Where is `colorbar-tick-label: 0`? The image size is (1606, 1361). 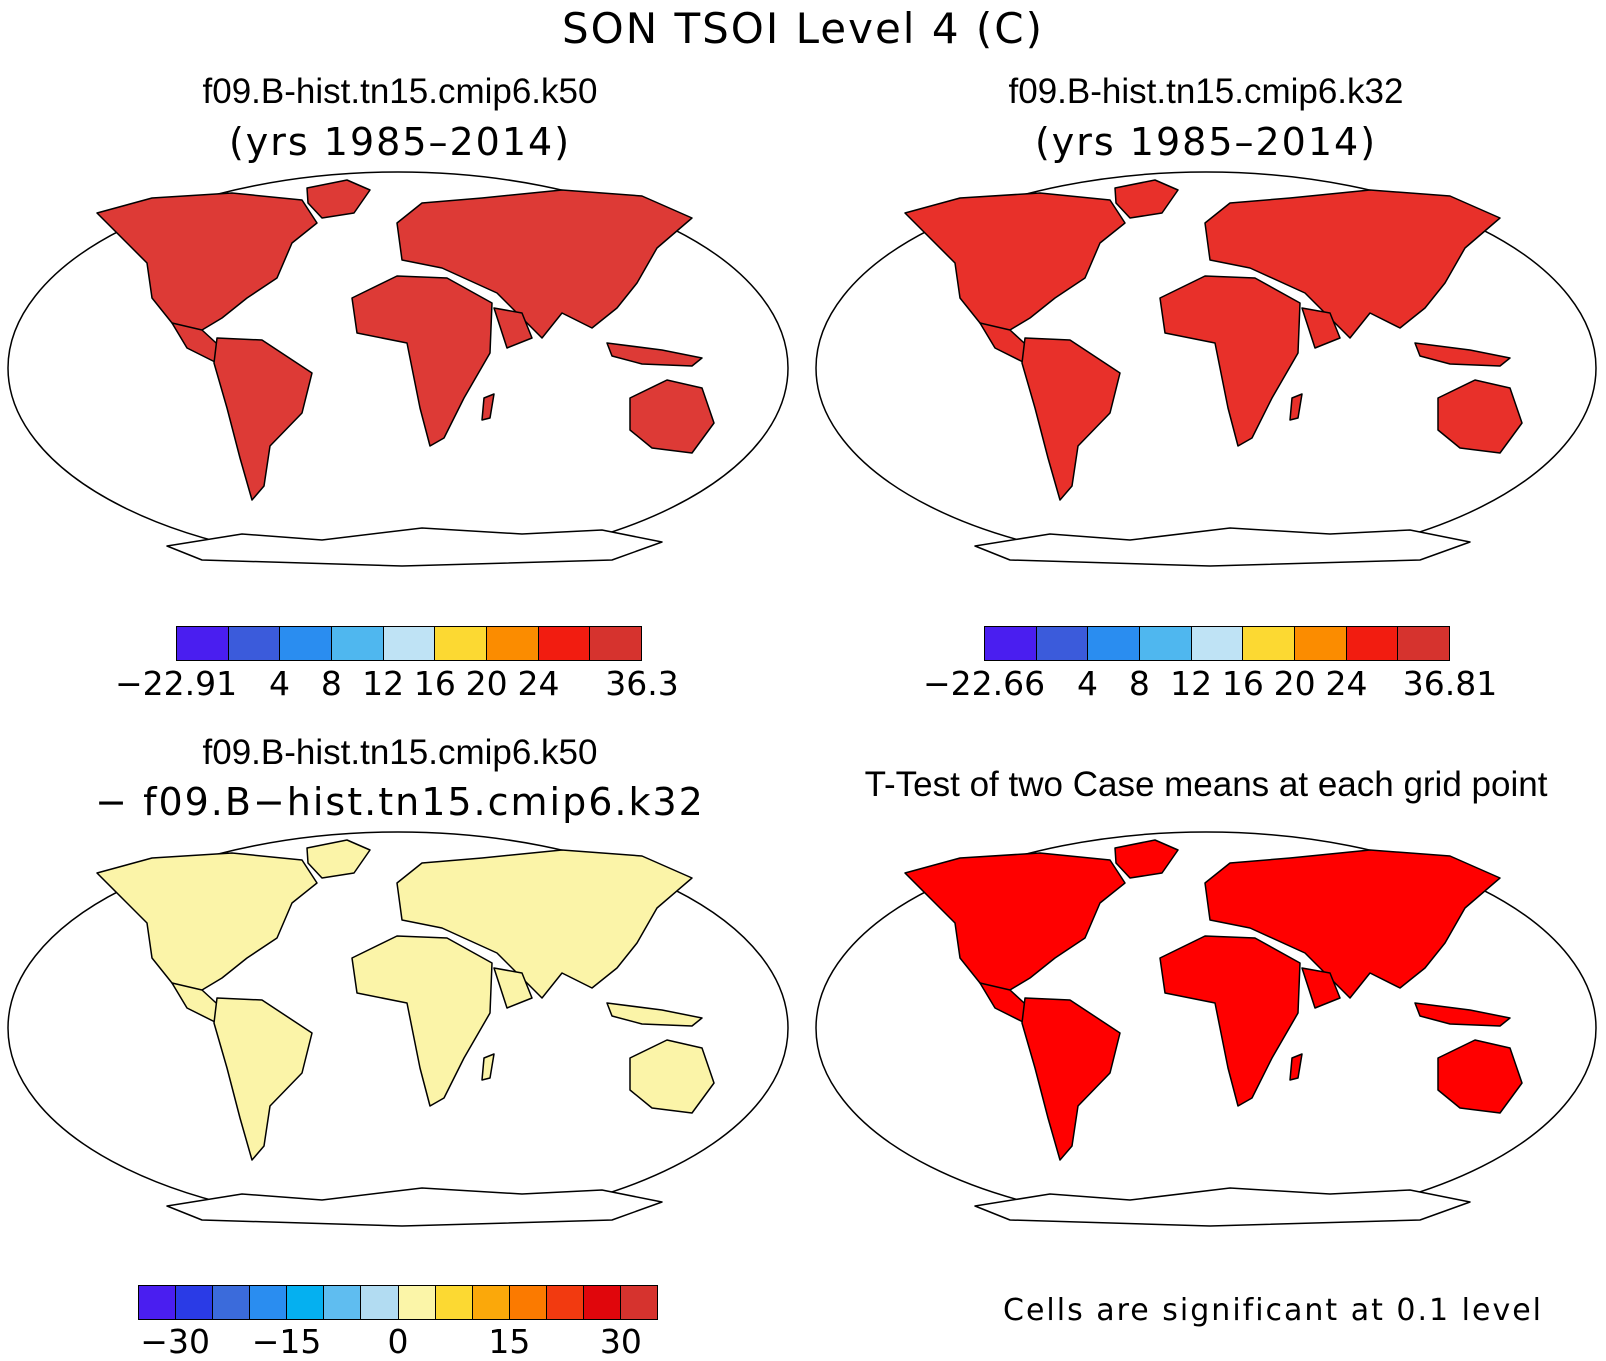
colorbar-tick-label: 0 is located at coordinates (398, 1341).